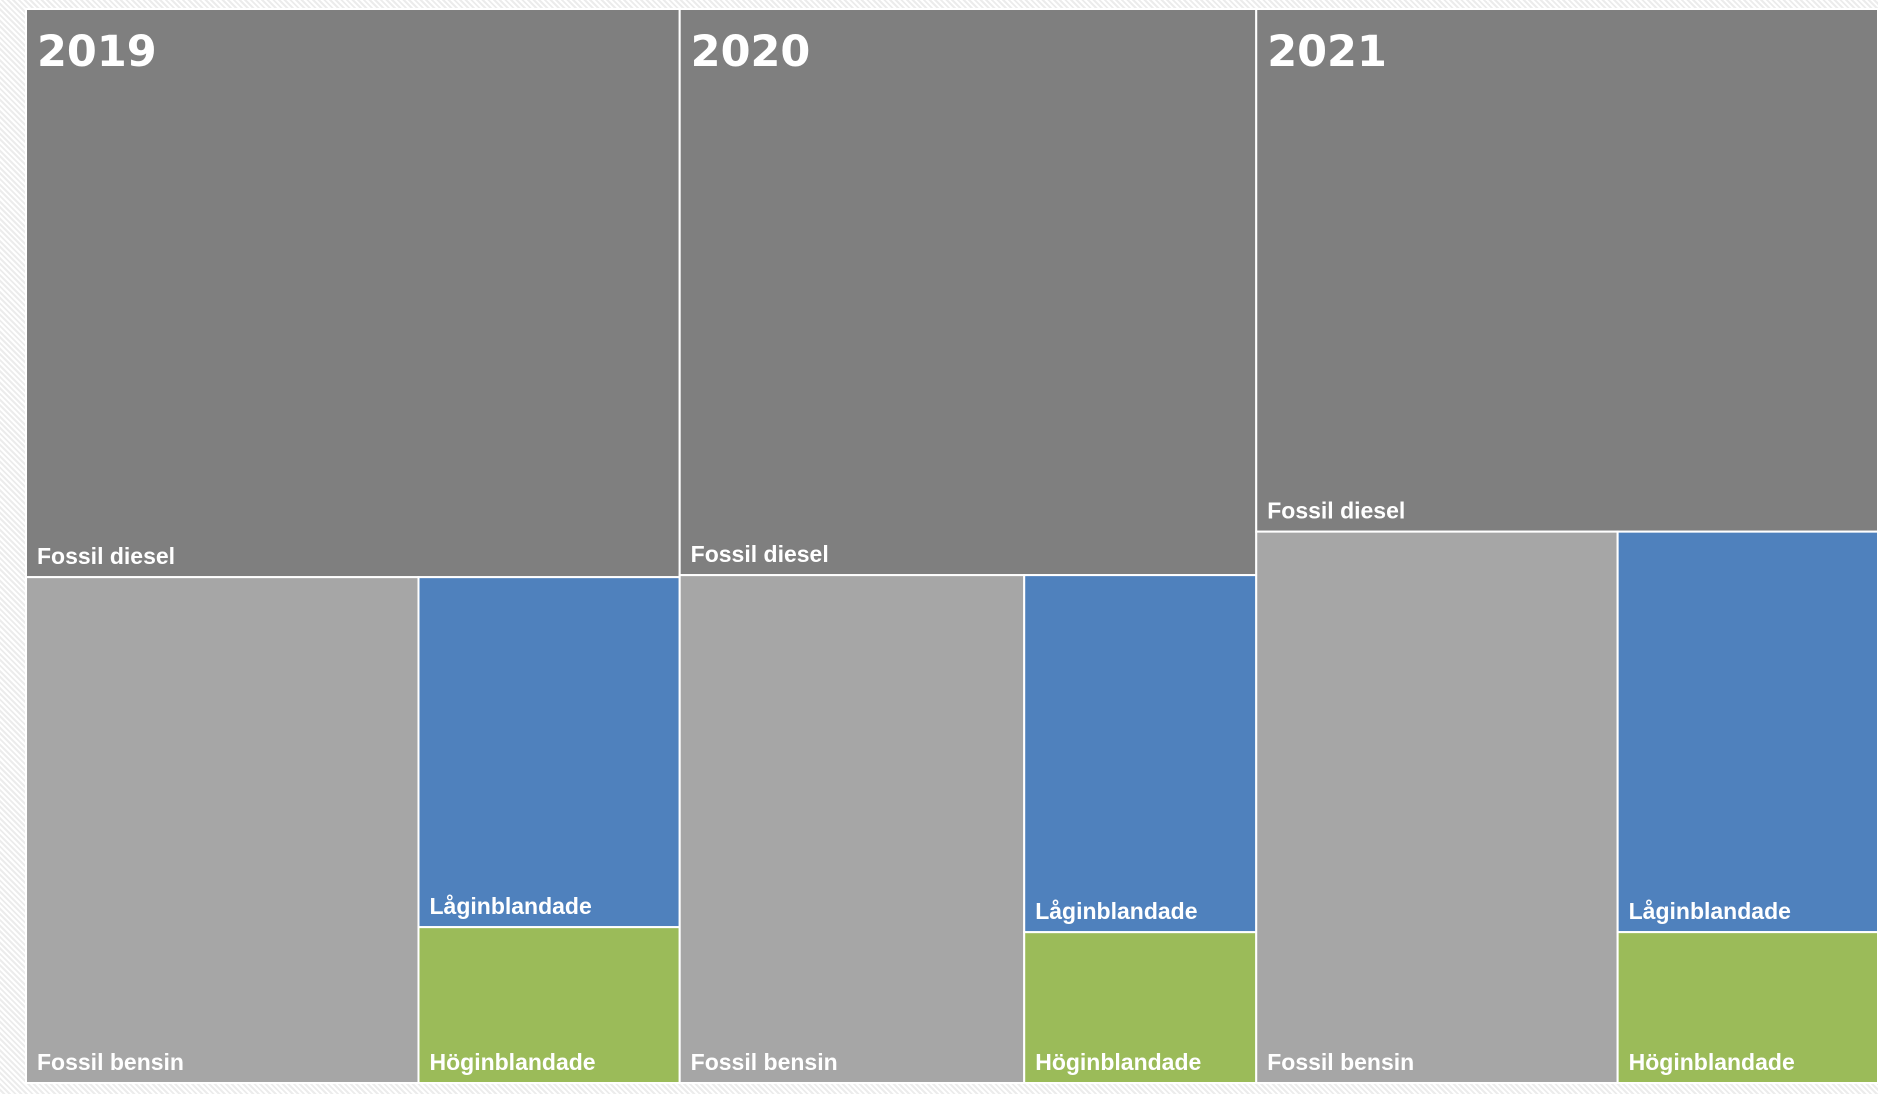 This screenshot has height=1094, width=1878. What do you see at coordinates (1336, 511) in the screenshot?
I see `label-year-2021-fossil-diesel: Fossil diesel` at bounding box center [1336, 511].